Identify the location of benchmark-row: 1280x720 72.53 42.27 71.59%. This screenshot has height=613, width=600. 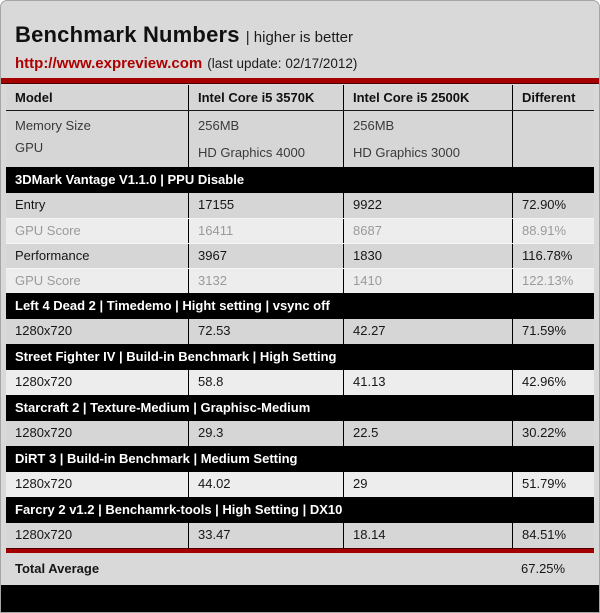
(300, 331).